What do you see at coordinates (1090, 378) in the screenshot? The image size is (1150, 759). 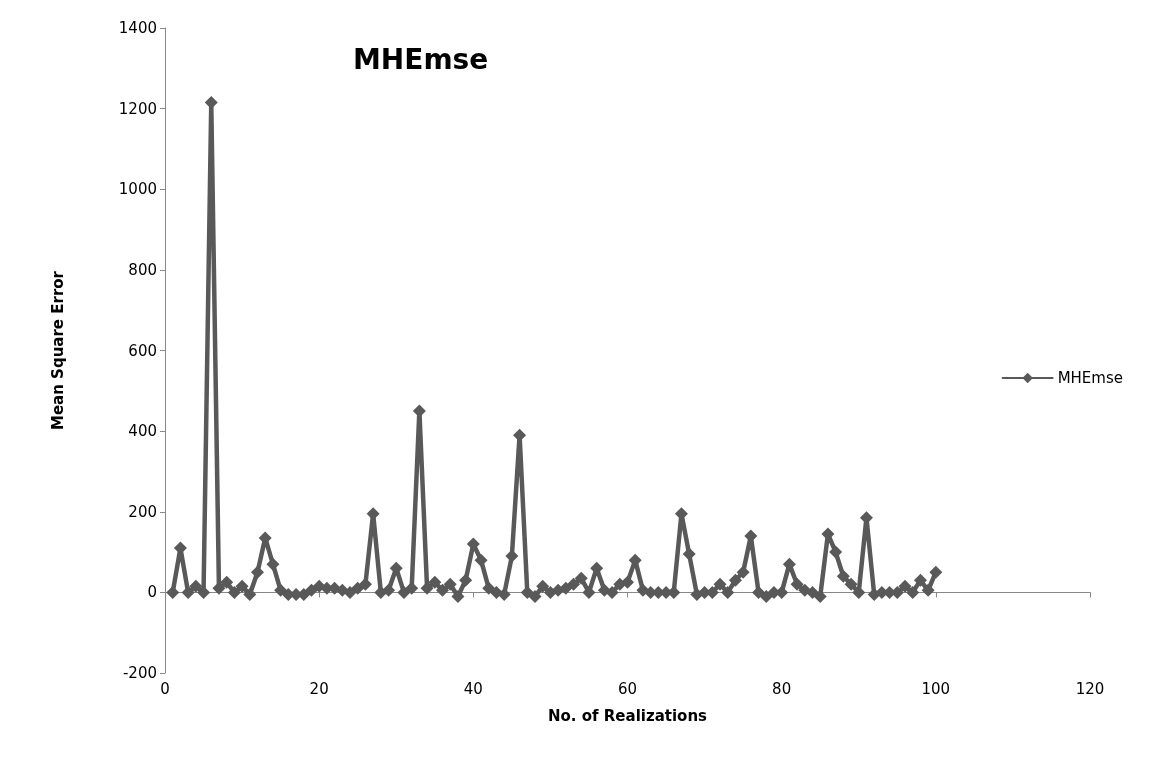 I see `legend-label: MHEmse` at bounding box center [1090, 378].